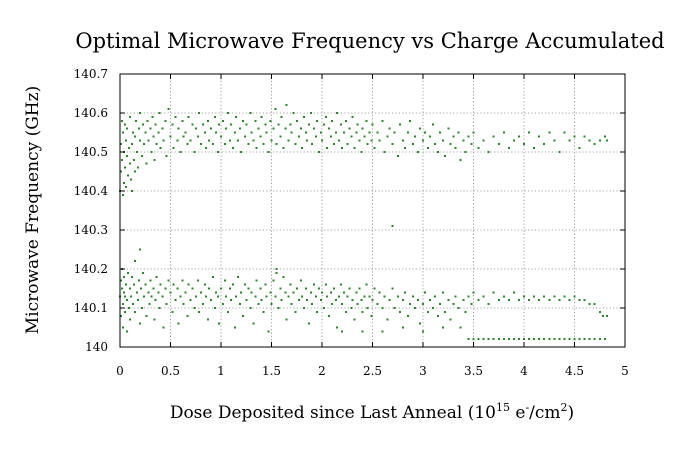 Image resolution: width=675 pixels, height=450 pixels. I want to click on y-tick-label: 140.2, so click(91, 269).